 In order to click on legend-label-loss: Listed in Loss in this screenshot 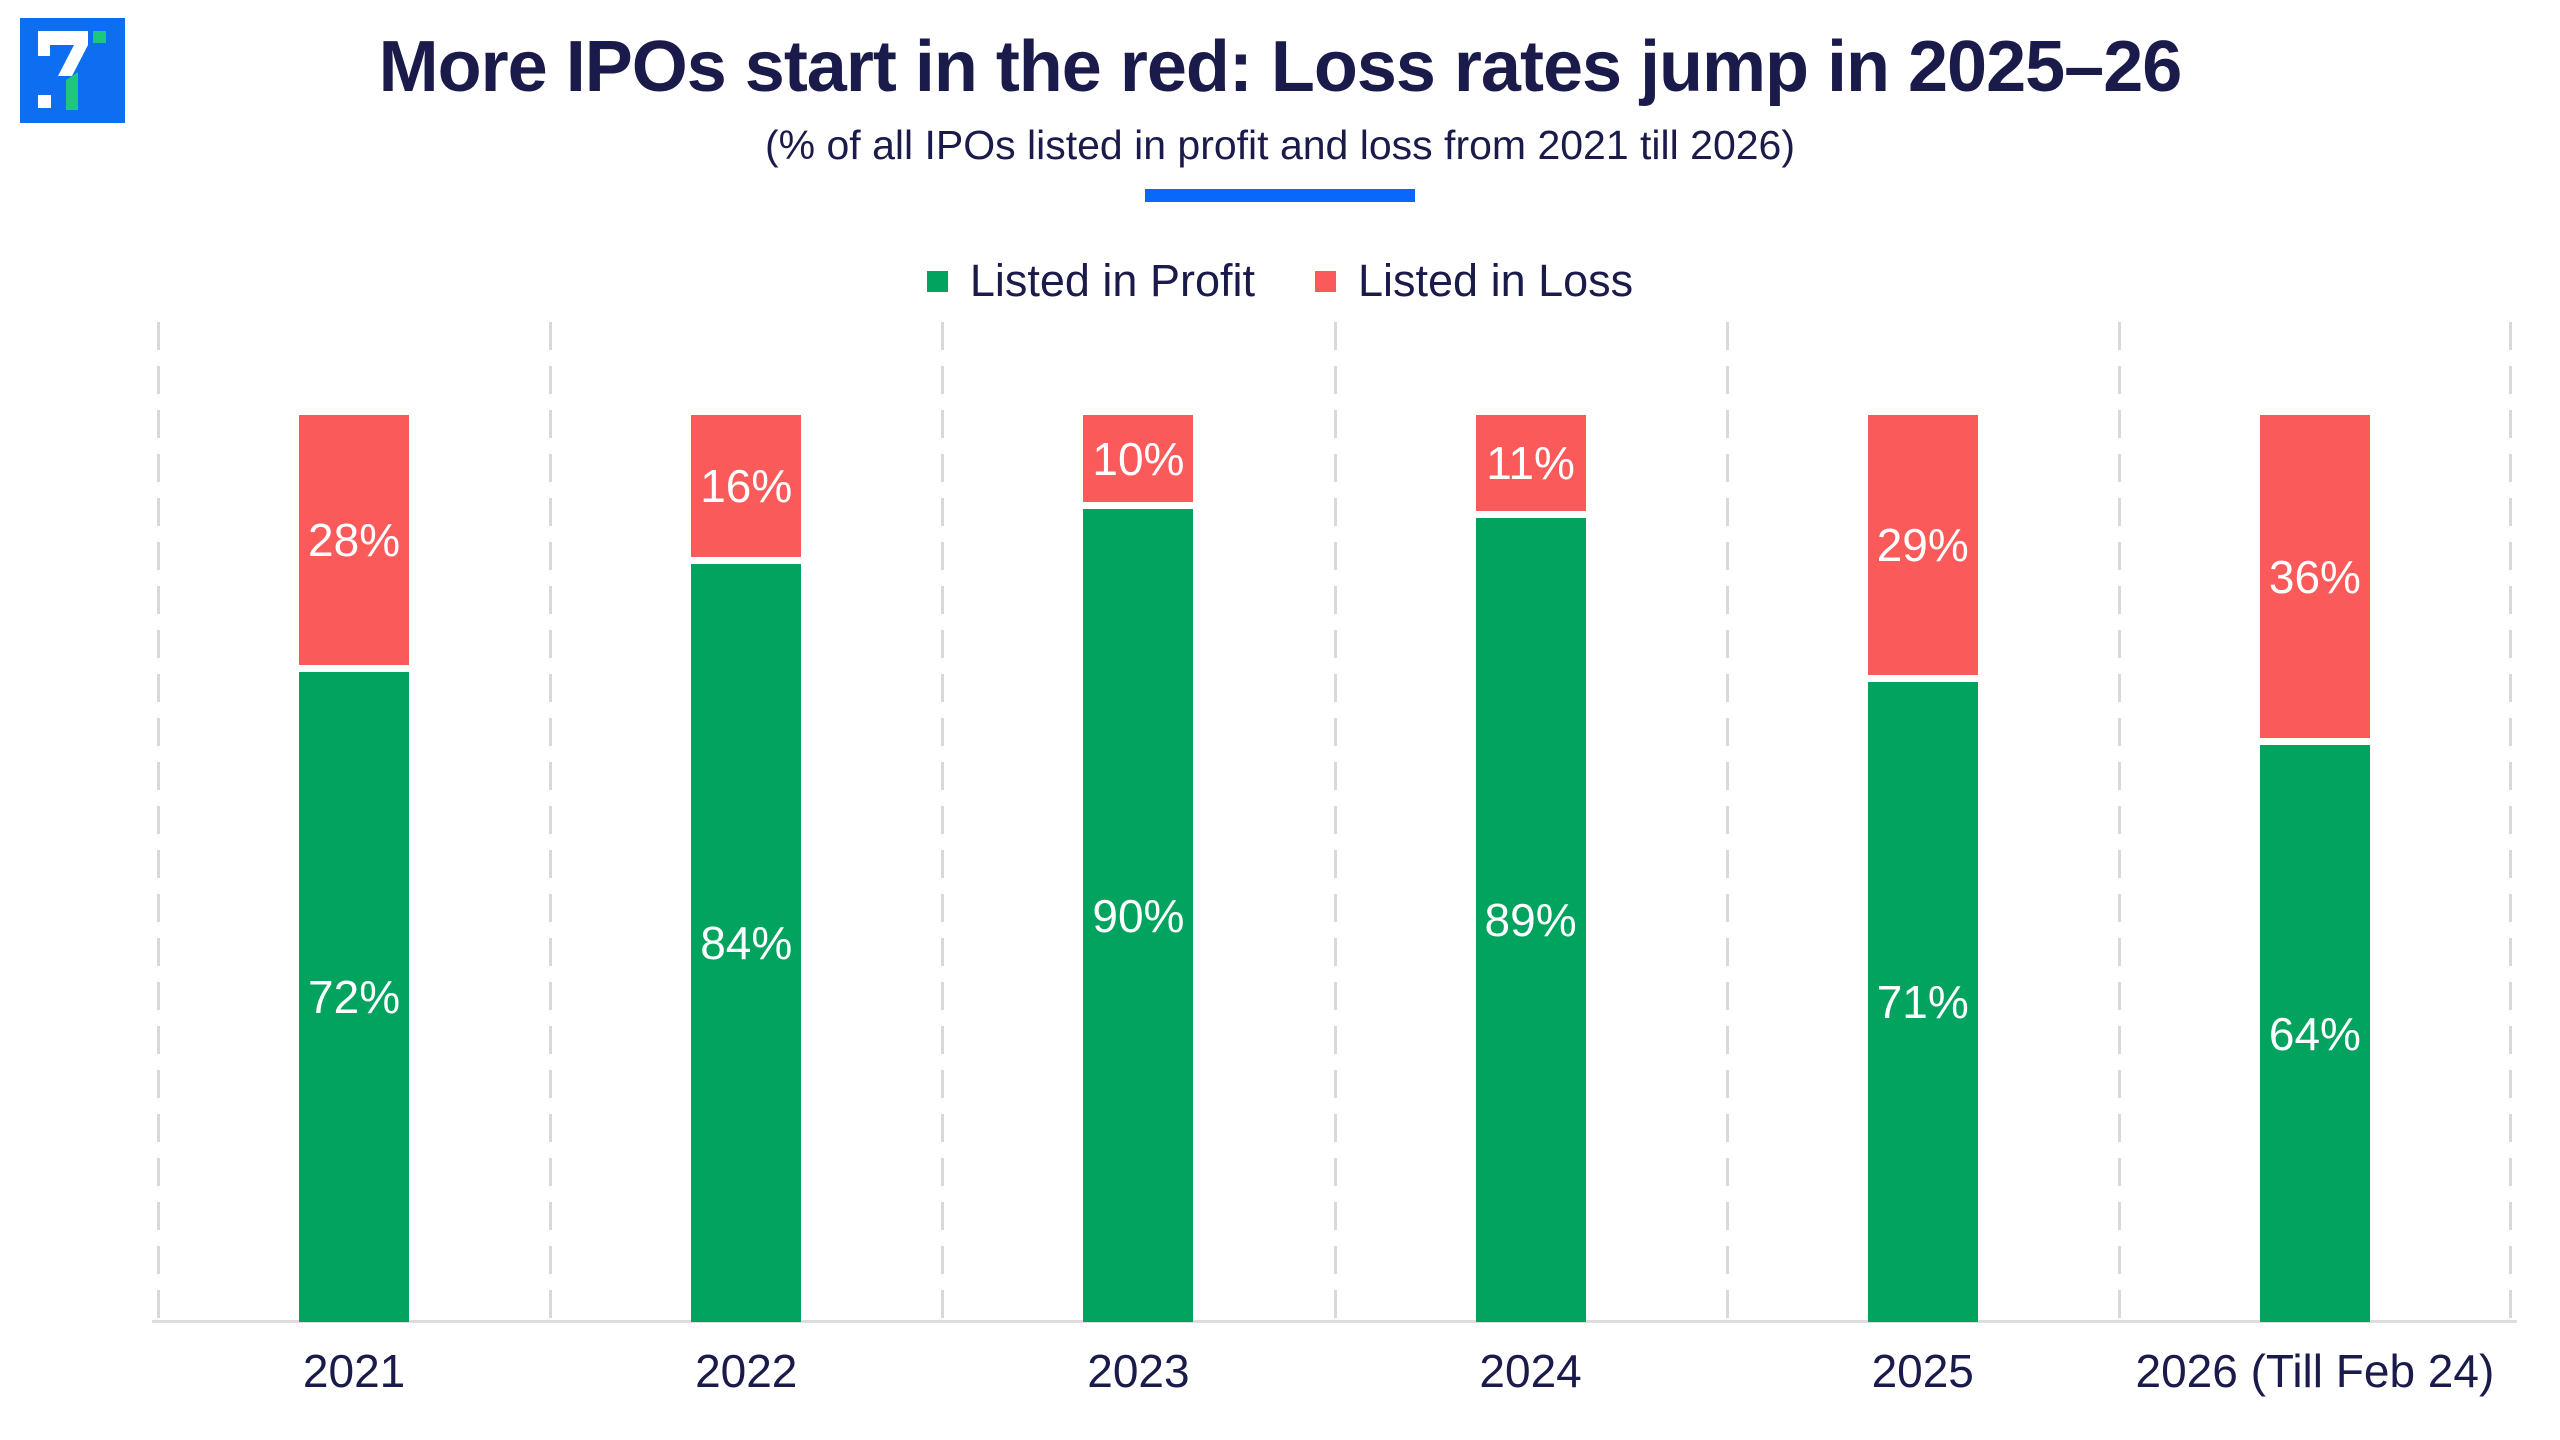, I will do `click(1495, 280)`.